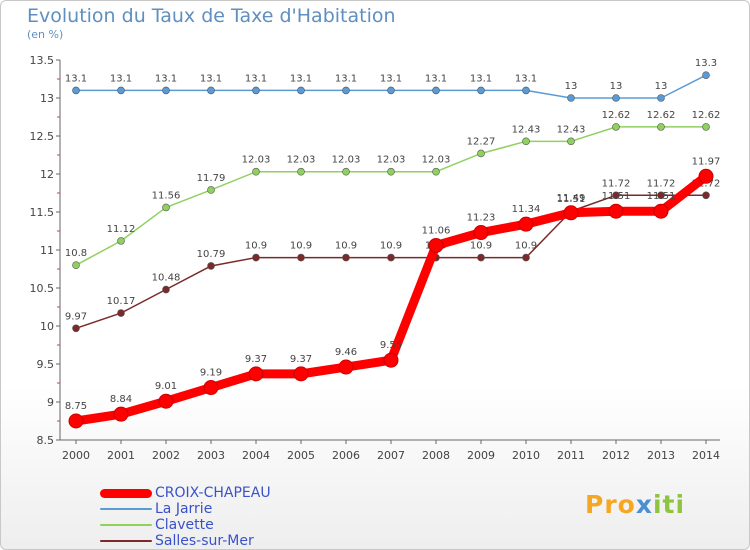 The image size is (750, 550). What do you see at coordinates (610, 504) in the screenshot?
I see `logo-part-pro: Pro` at bounding box center [610, 504].